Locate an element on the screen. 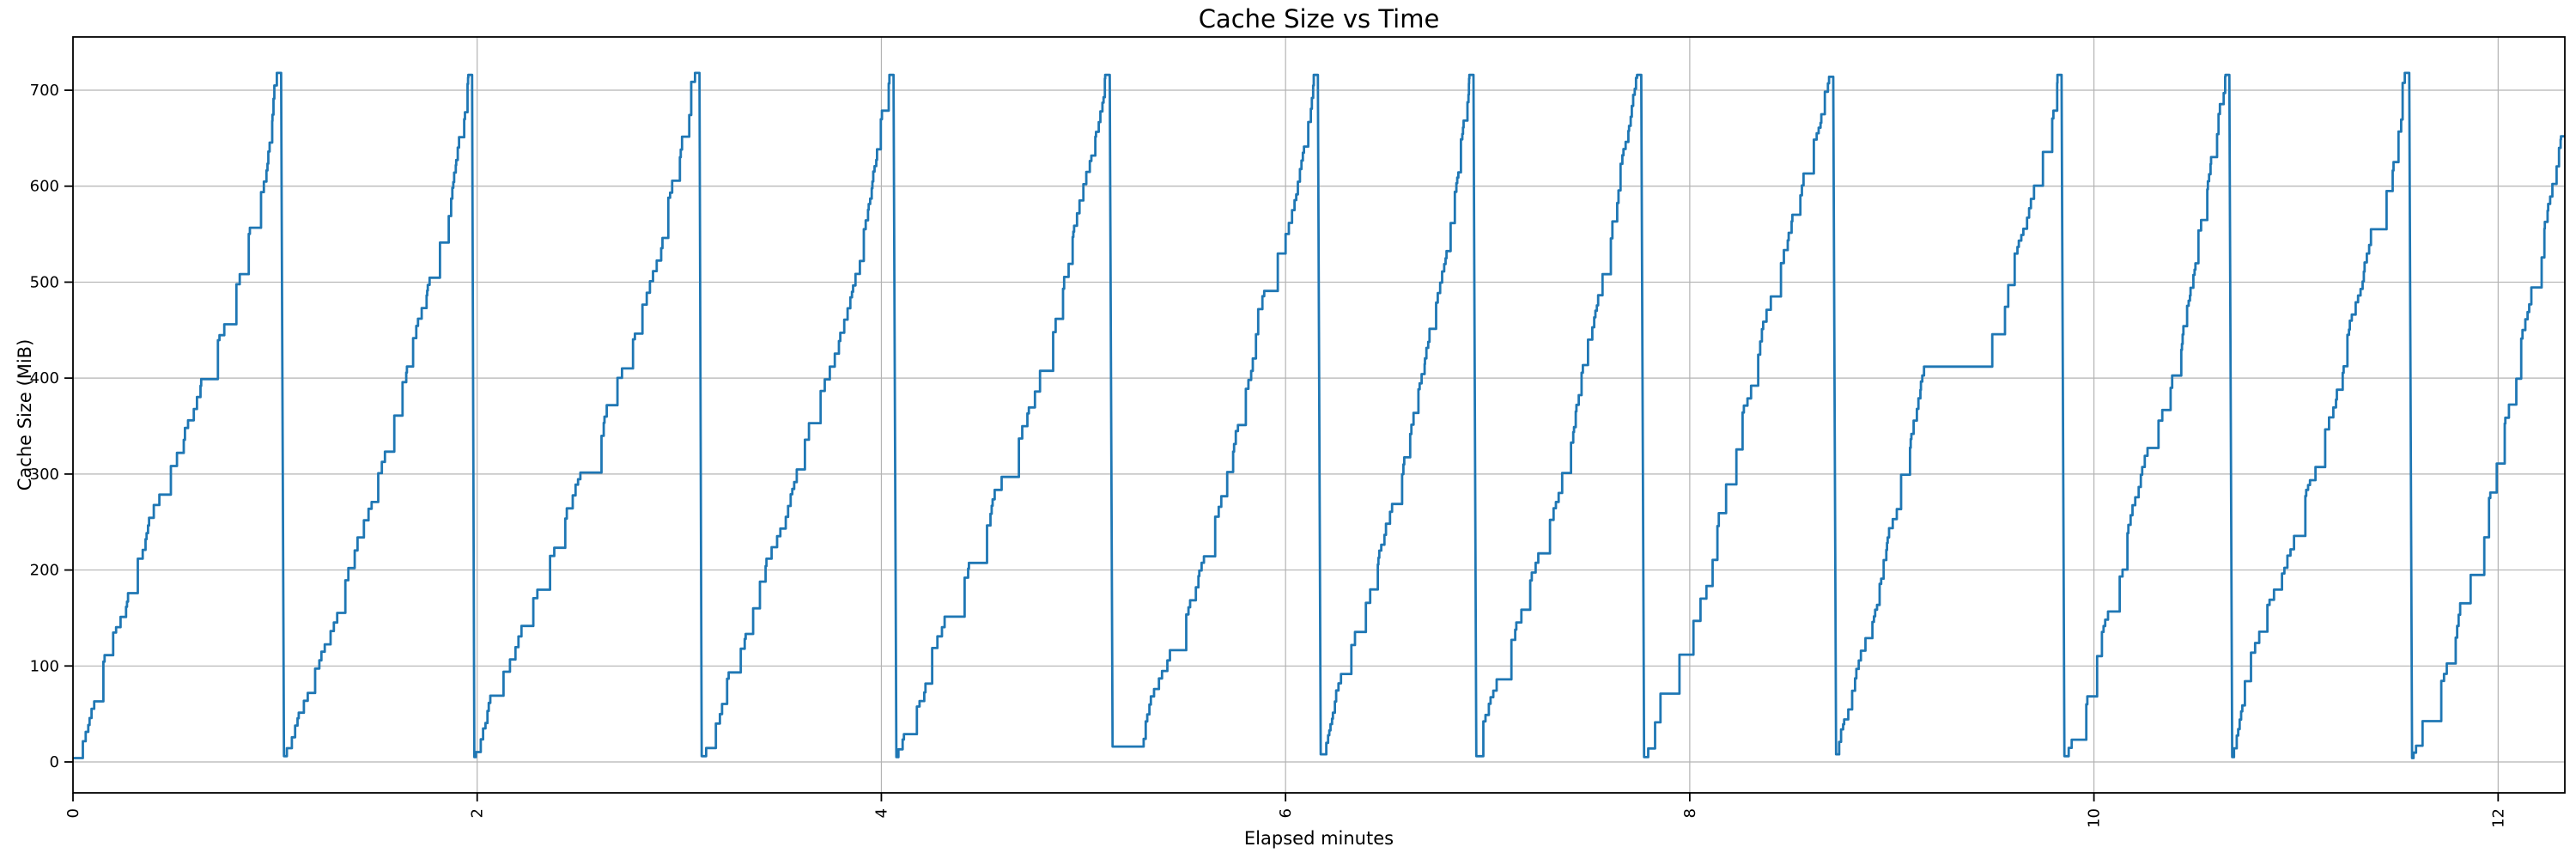  x-tick-label: 2 is located at coordinates (478, 813).